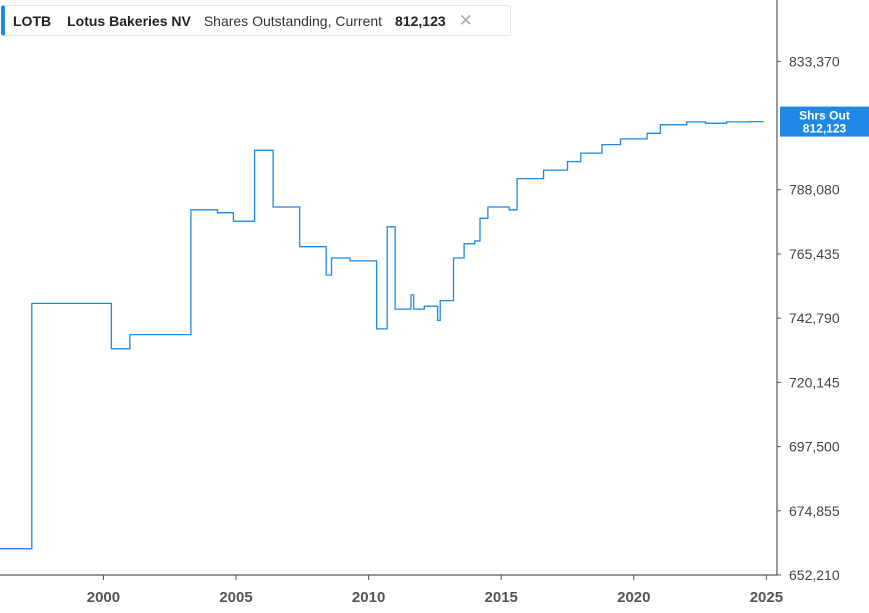  I want to click on current-value-badge: Shrs Out 812,123, so click(824, 121).